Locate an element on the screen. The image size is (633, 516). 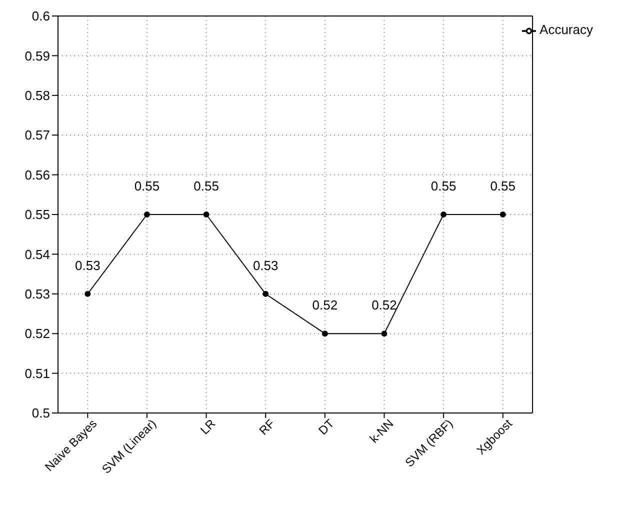
legend-label: Accuracy is located at coordinates (566, 29).